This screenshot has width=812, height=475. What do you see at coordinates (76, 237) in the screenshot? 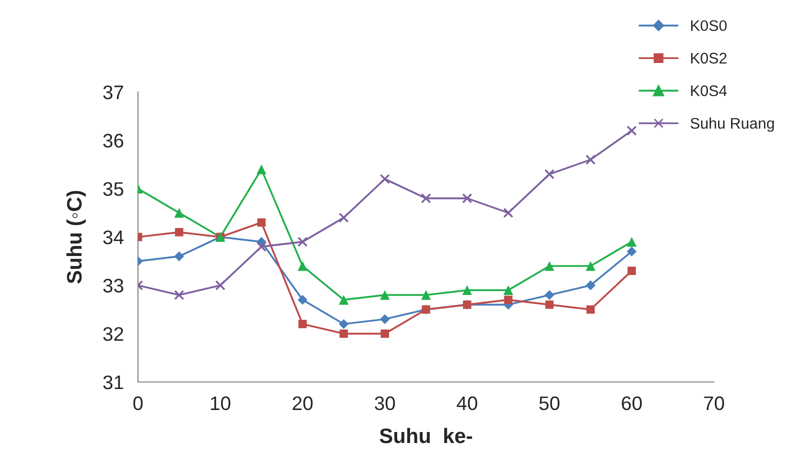
I see `y-axis-title: Suhu (◦C)` at bounding box center [76, 237].